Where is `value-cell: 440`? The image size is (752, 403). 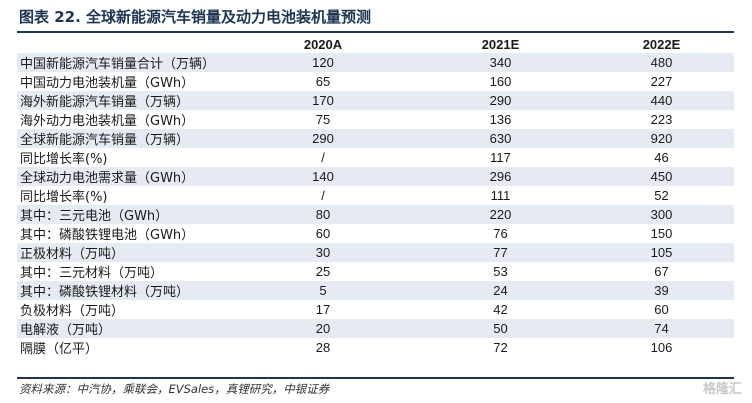 value-cell: 440 is located at coordinates (661, 100).